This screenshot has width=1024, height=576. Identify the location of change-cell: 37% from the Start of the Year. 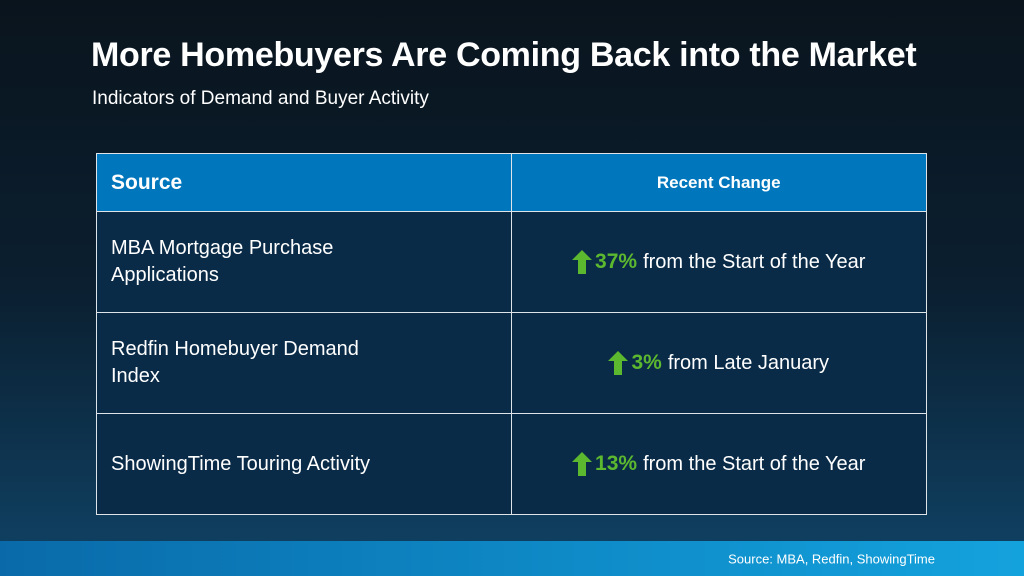
(719, 262).